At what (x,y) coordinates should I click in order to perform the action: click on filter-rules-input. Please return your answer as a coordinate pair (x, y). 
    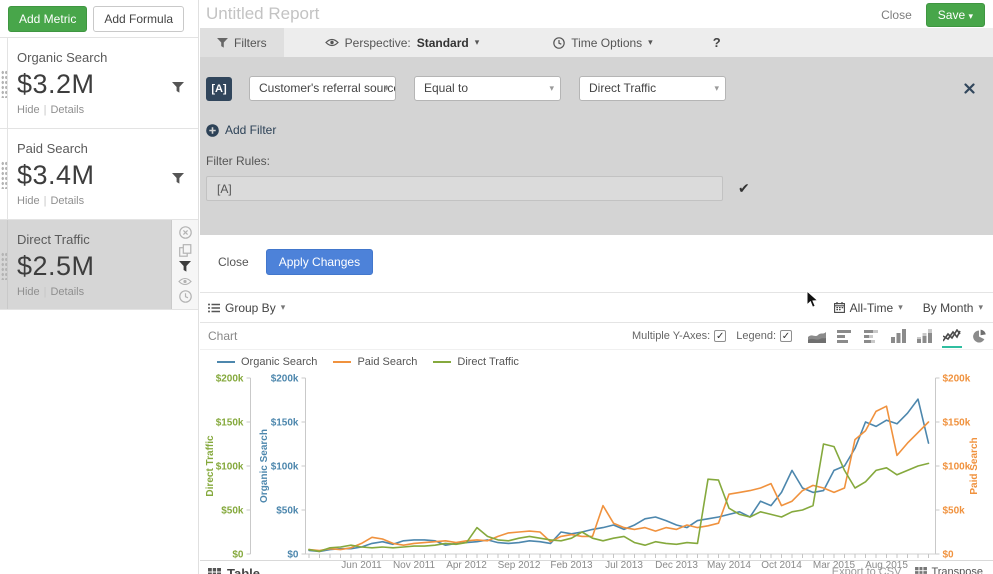
    Looking at the image, I should click on (464, 188).